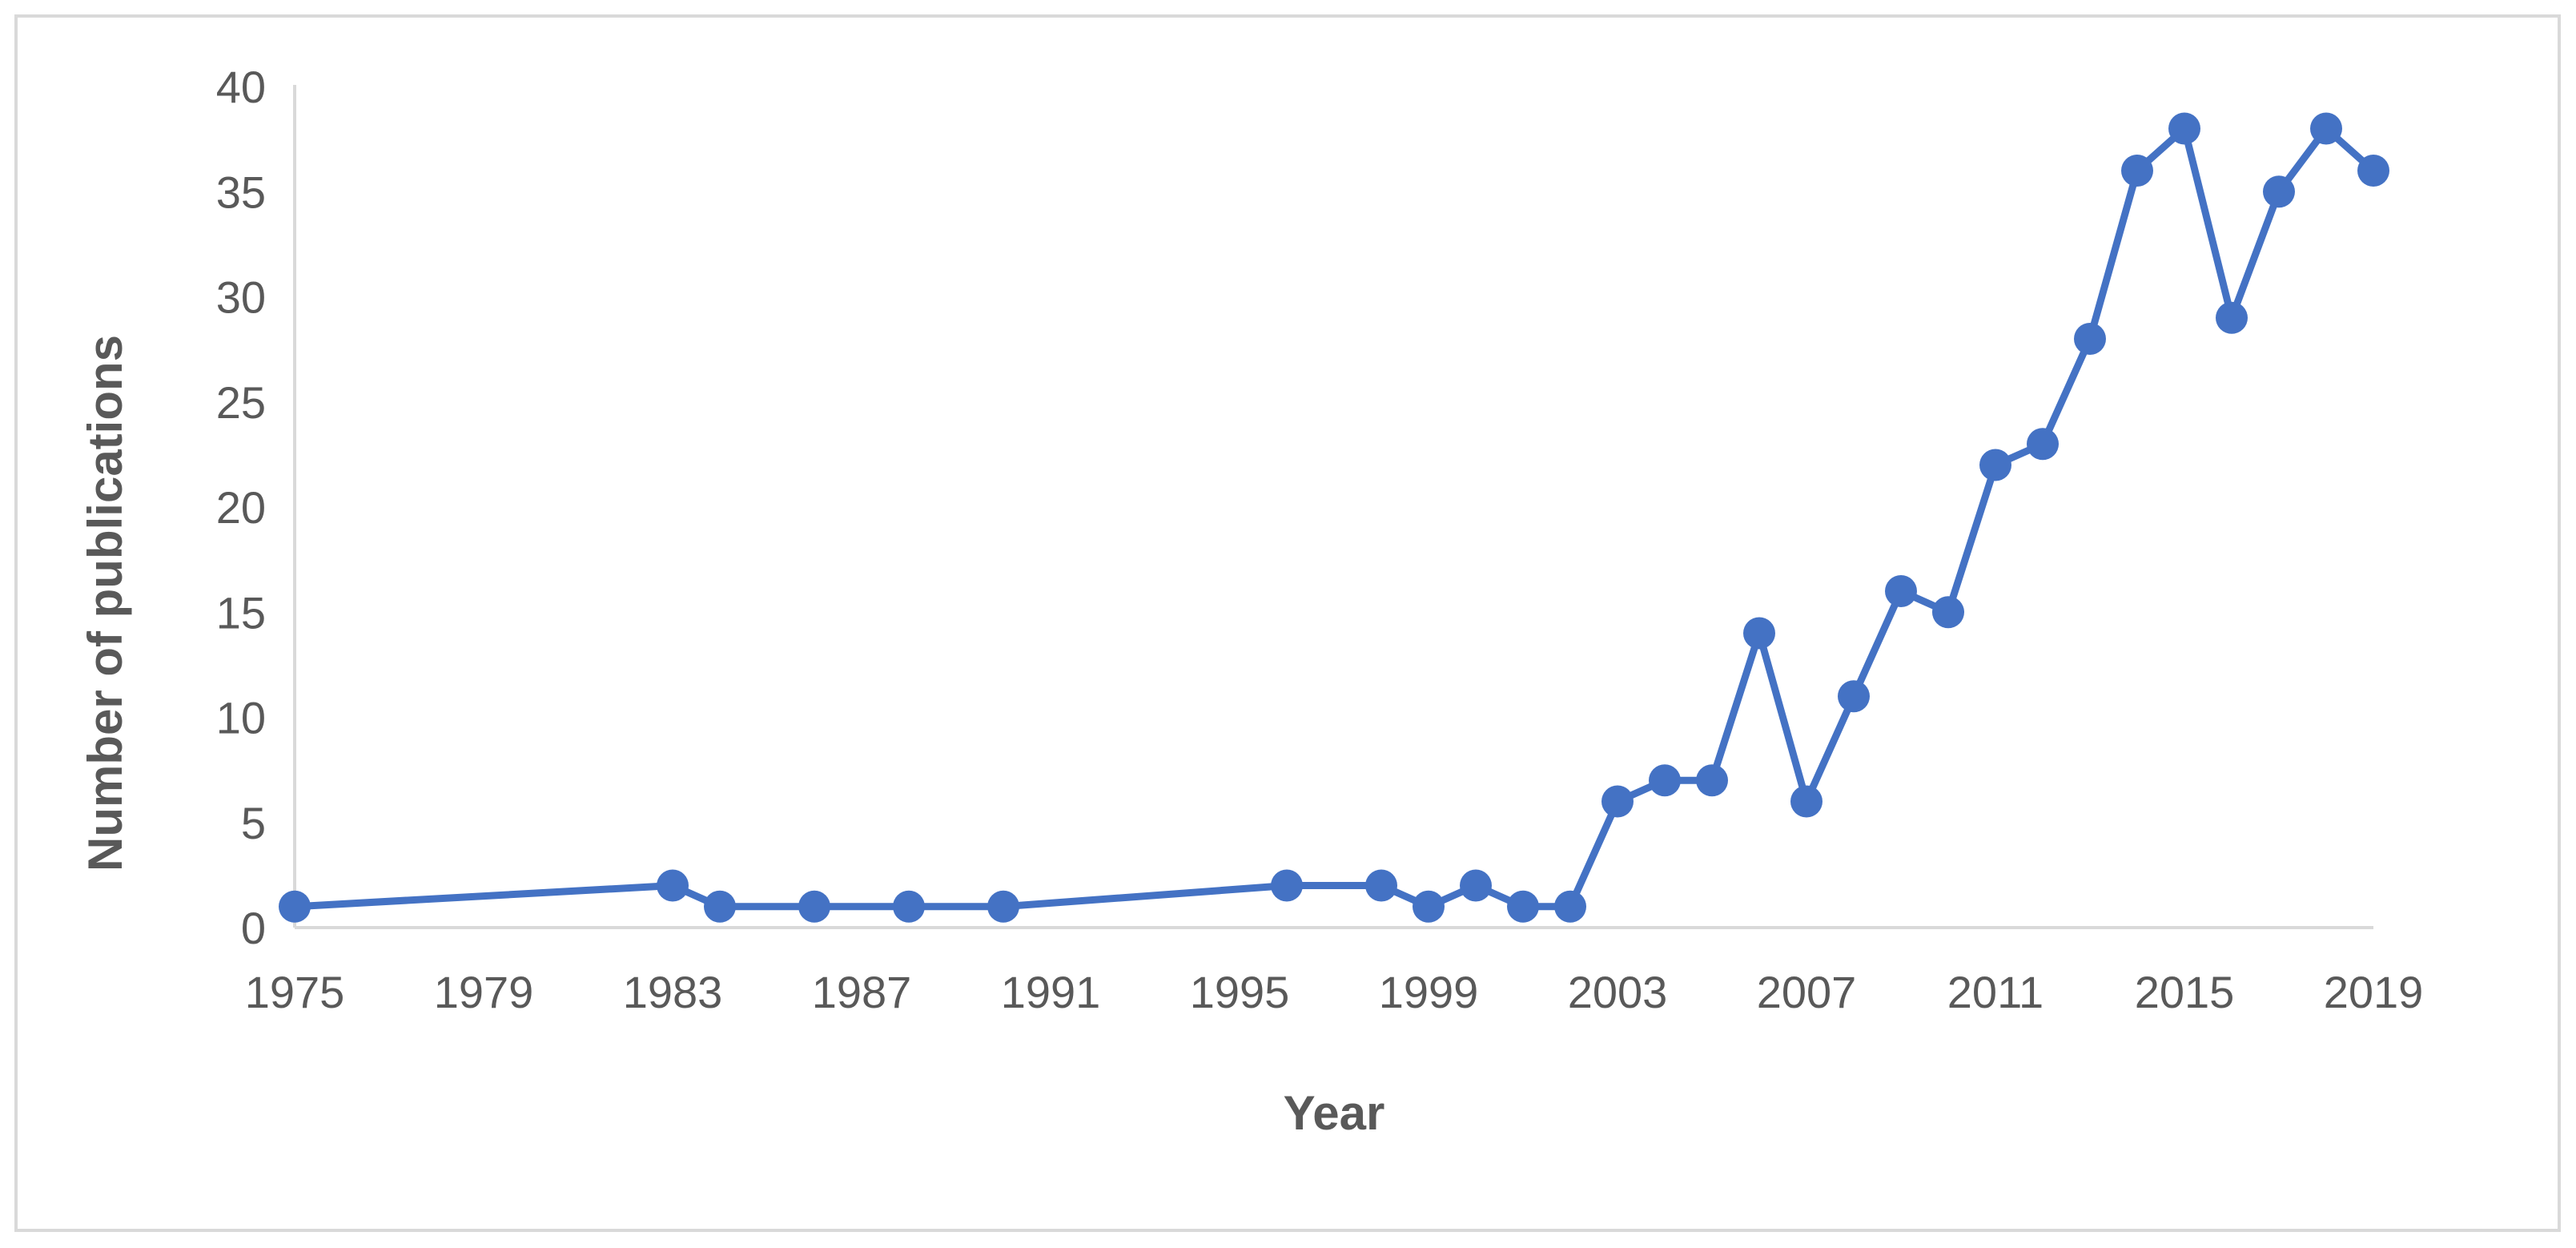  Describe the element at coordinates (241, 87) in the screenshot. I see `y-tick-label: 40` at that location.